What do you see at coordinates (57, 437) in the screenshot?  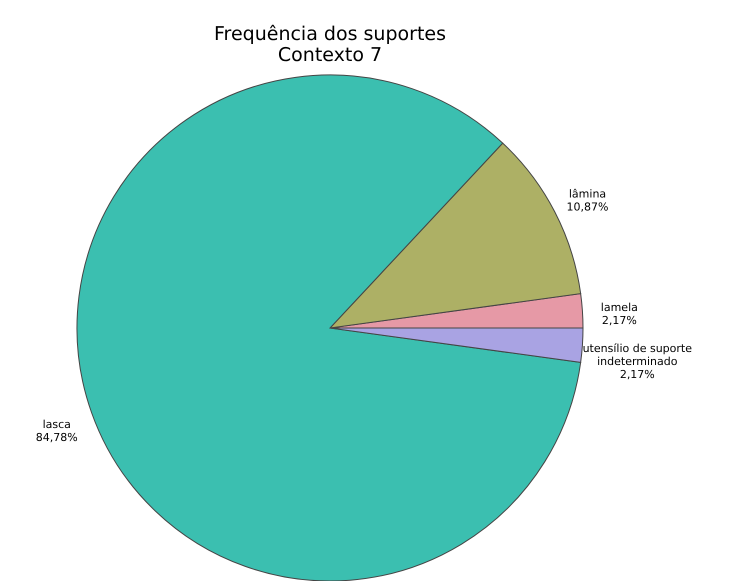 I see `data-label: 84,78%` at bounding box center [57, 437].